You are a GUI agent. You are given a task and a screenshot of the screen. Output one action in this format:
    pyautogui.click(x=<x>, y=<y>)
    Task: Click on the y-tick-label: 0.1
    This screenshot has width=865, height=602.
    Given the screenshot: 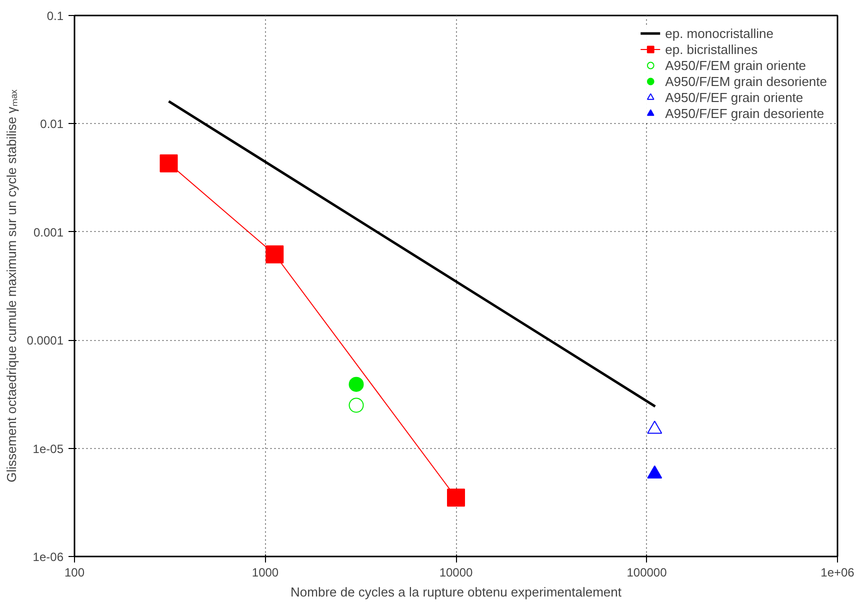 What is the action you would take?
    pyautogui.click(x=55, y=16)
    